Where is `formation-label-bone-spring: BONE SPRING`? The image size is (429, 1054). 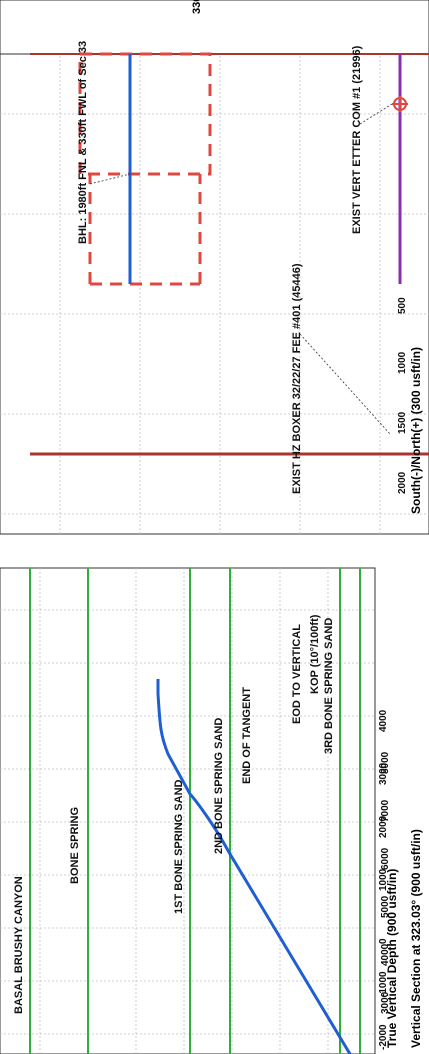 formation-label-bone-spring: BONE SPRING is located at coordinates (75, 845).